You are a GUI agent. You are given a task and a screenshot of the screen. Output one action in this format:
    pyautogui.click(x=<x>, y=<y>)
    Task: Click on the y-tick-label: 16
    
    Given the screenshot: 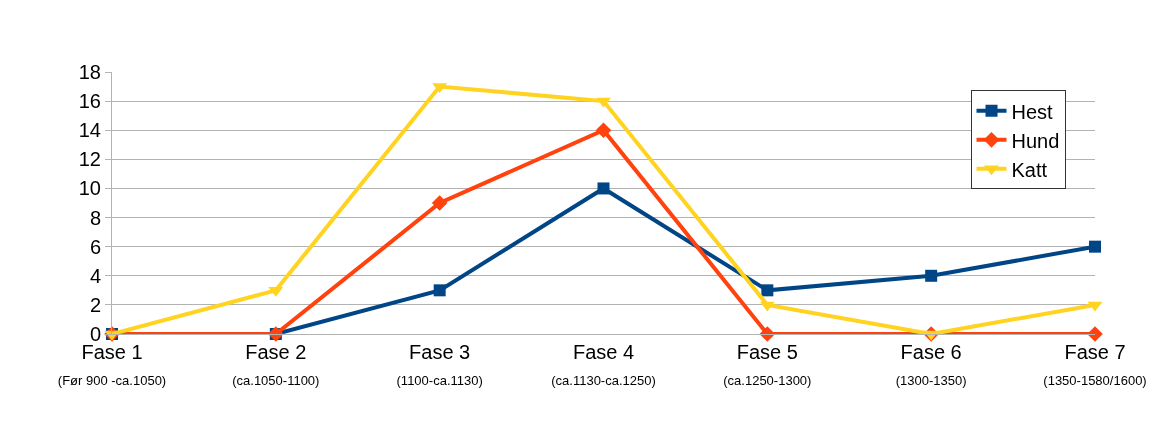 What is the action you would take?
    pyautogui.click(x=89, y=101)
    